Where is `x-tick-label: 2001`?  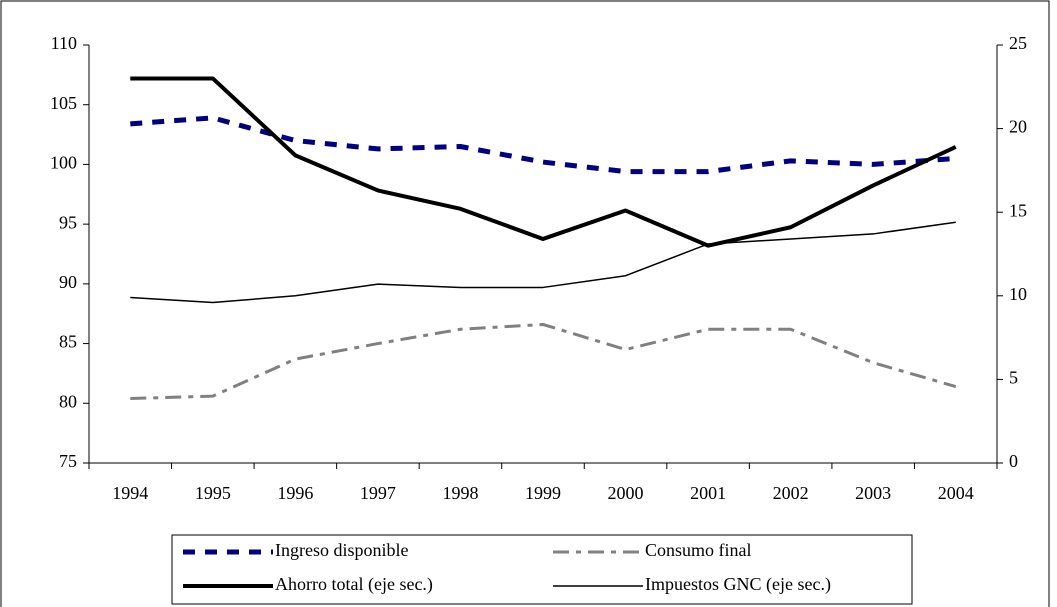
x-tick-label: 2001 is located at coordinates (708, 493).